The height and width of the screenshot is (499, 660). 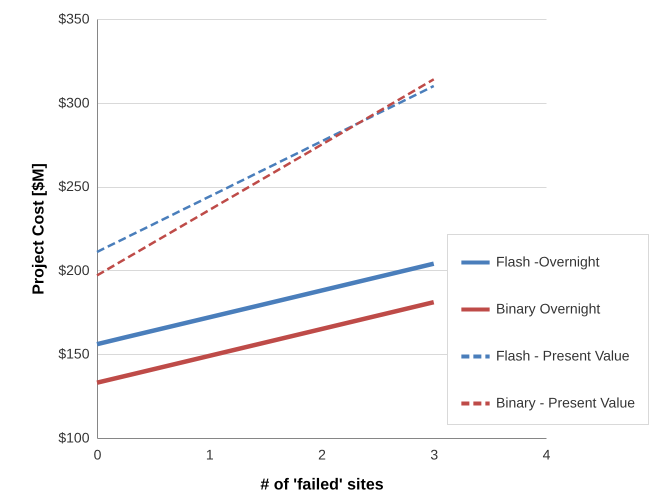 What do you see at coordinates (434, 454) in the screenshot?
I see `x-tick-label: 3` at bounding box center [434, 454].